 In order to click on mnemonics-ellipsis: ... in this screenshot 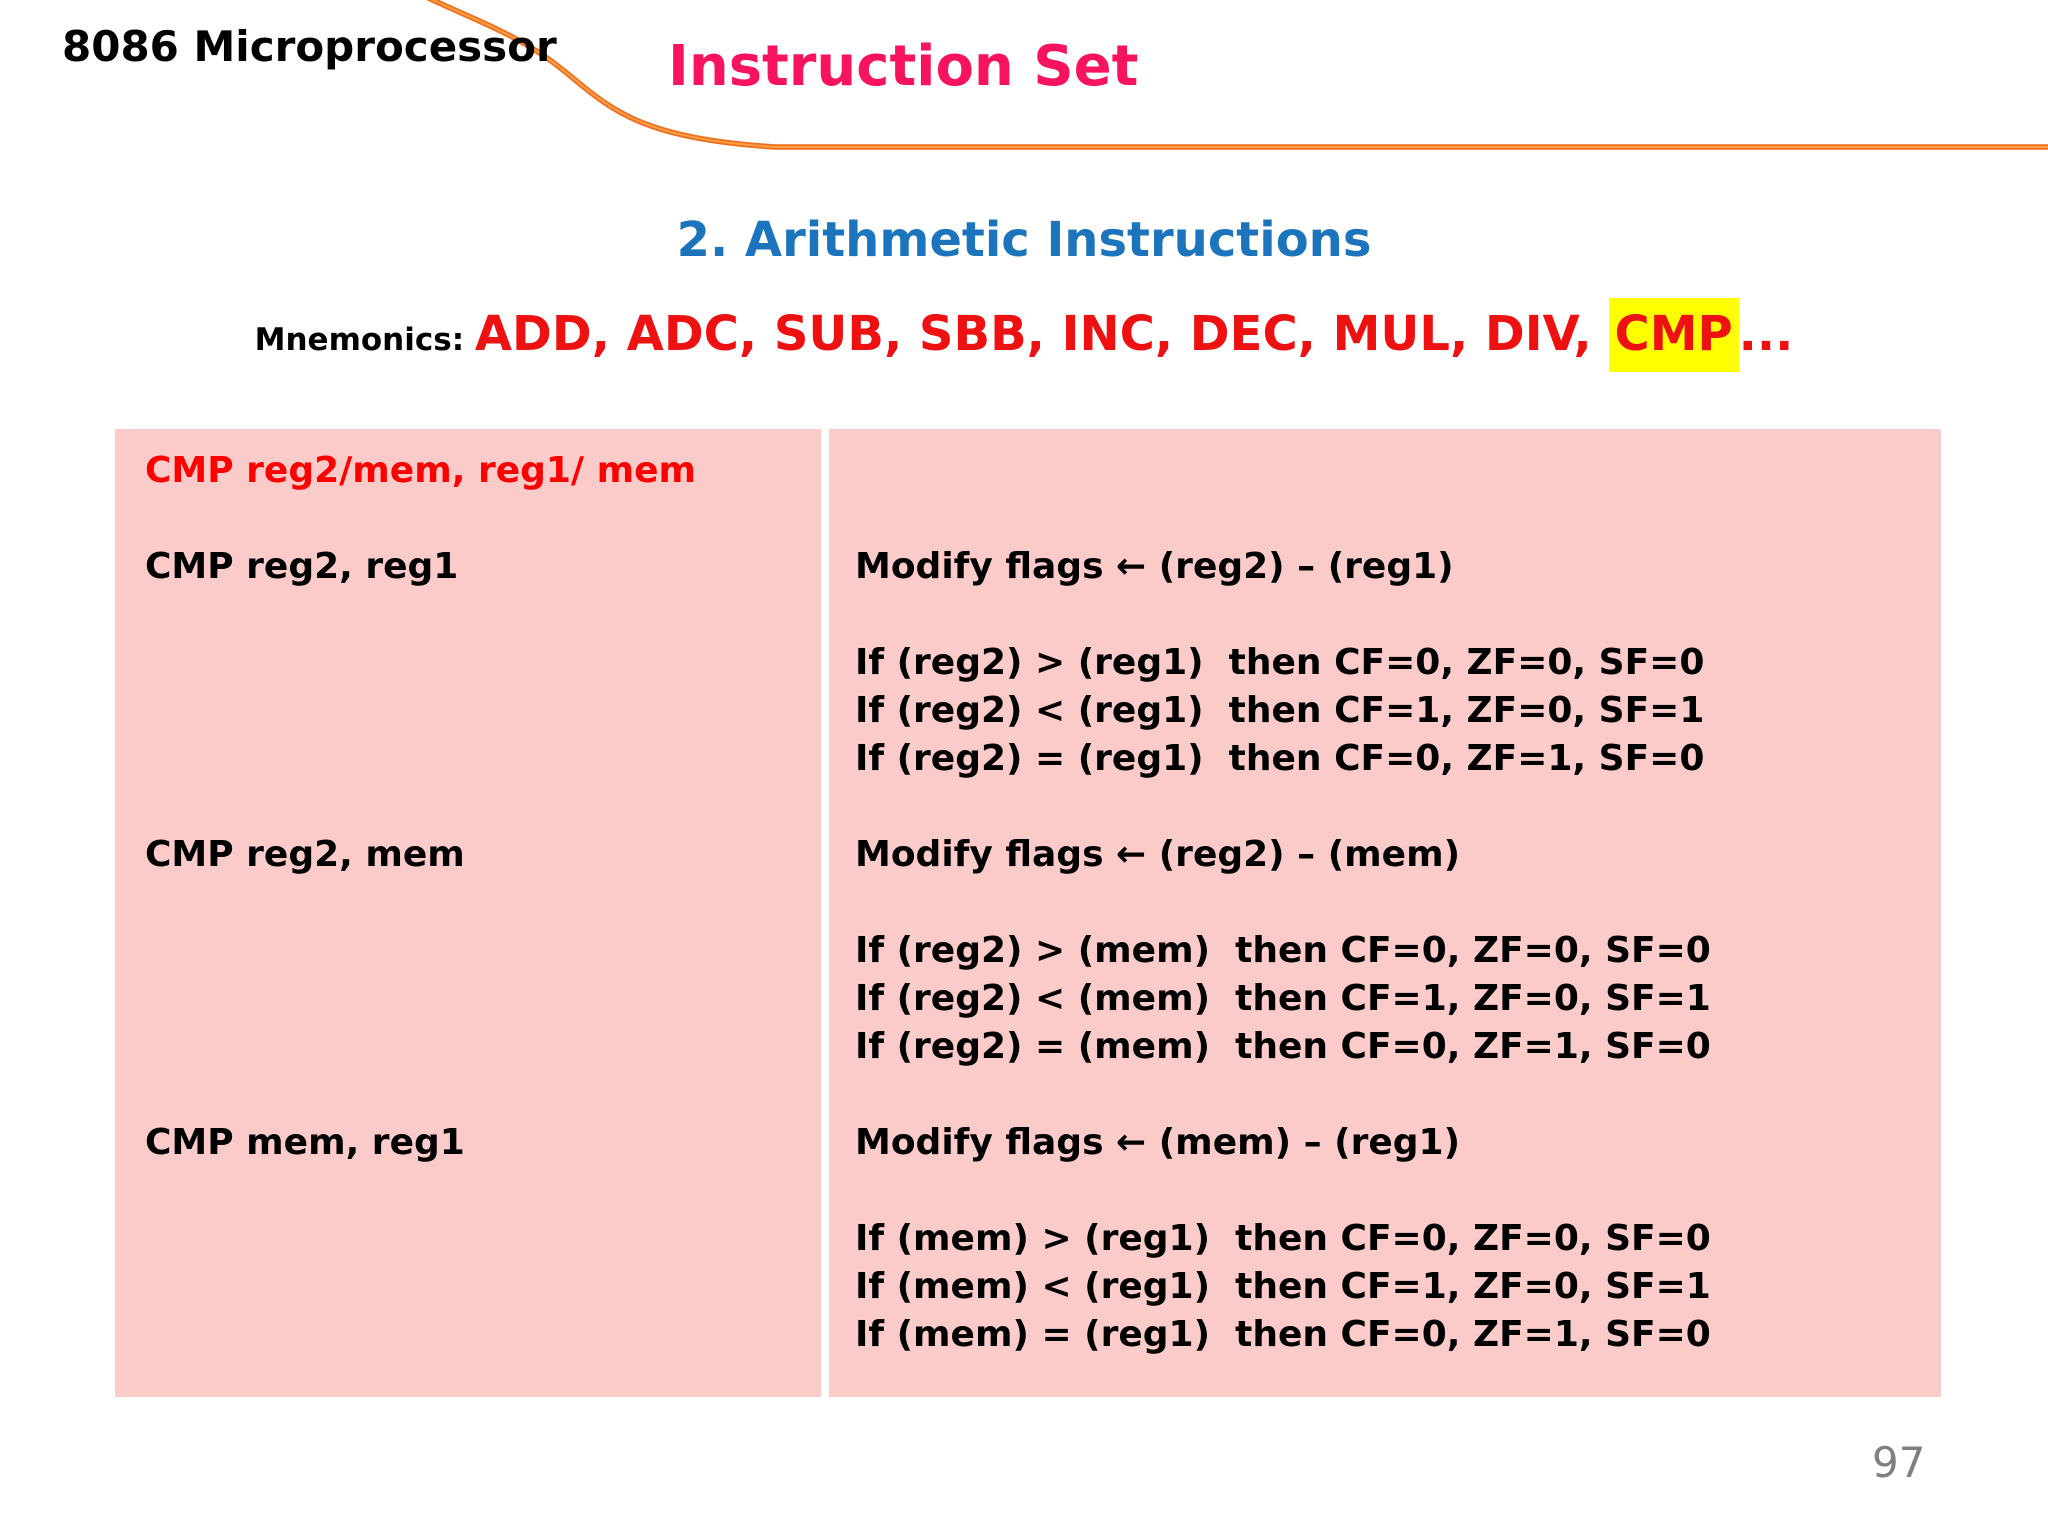, I will do `click(1766, 334)`.